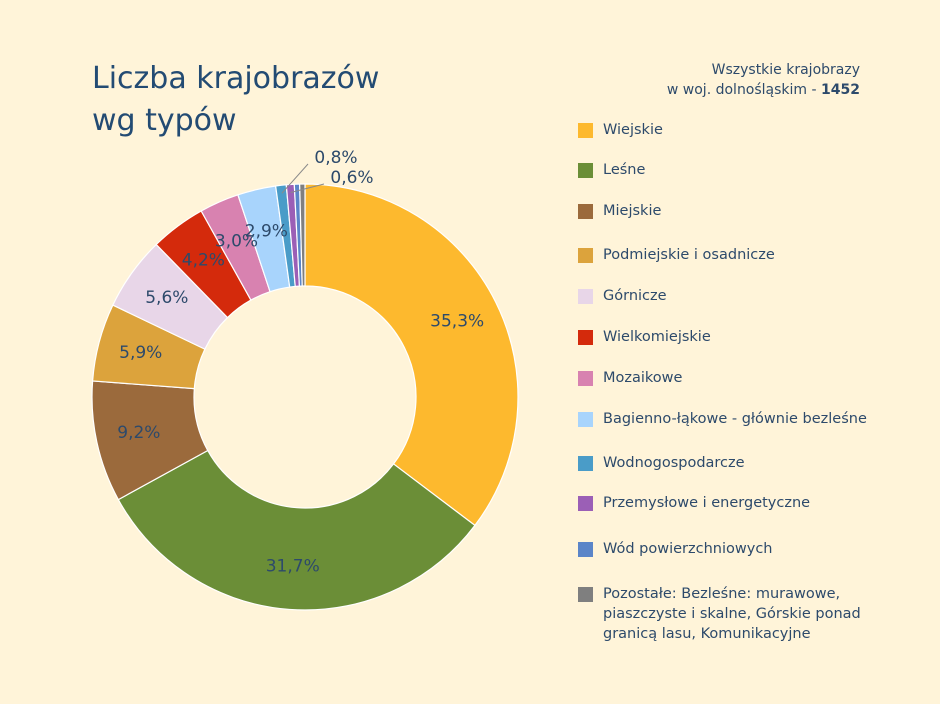  What do you see at coordinates (723, 130) in the screenshot?
I see `legend-item-wiejskie: Wiejskie` at bounding box center [723, 130].